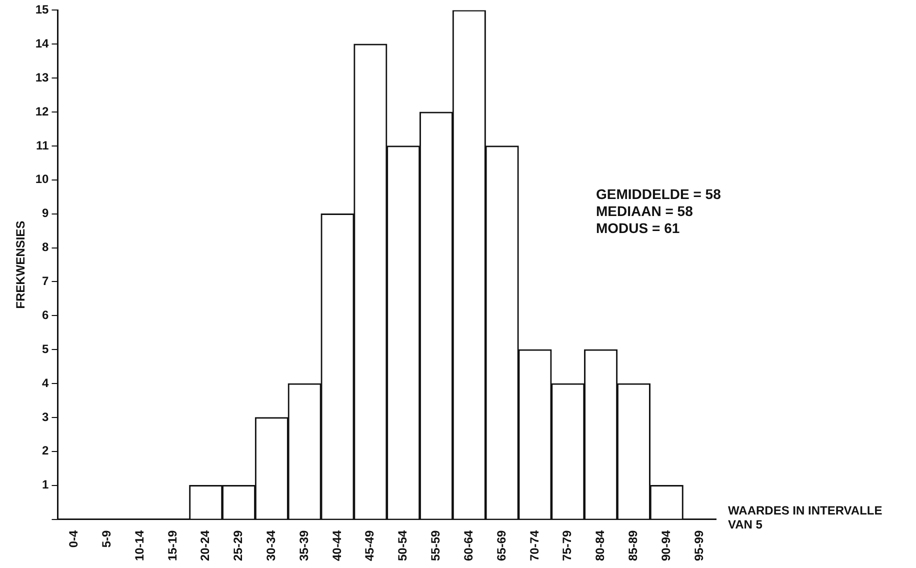 This screenshot has width=916, height=568. What do you see at coordinates (337, 546) in the screenshot?
I see `x-tick-label: 40-44` at bounding box center [337, 546].